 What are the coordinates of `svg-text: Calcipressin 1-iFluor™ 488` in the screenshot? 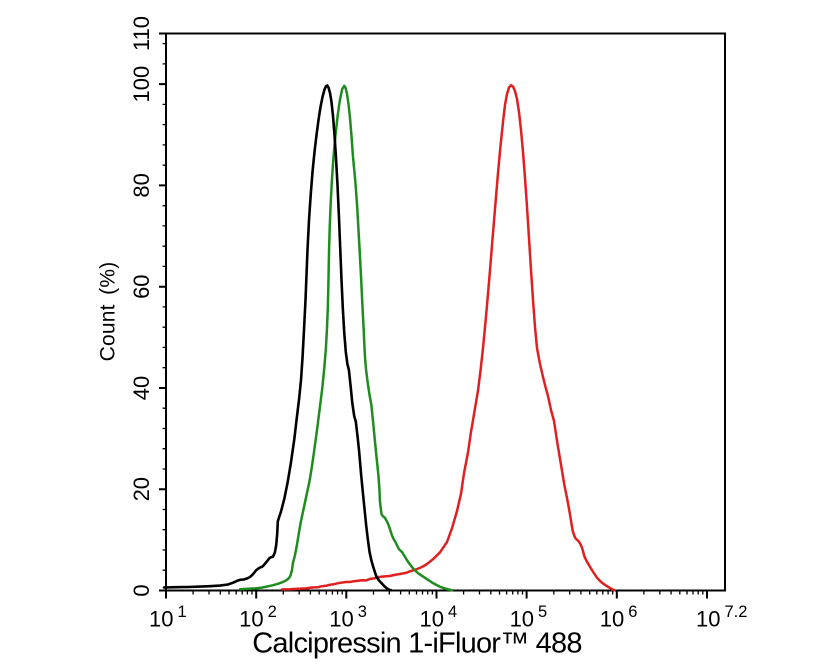 It's located at (416, 644).